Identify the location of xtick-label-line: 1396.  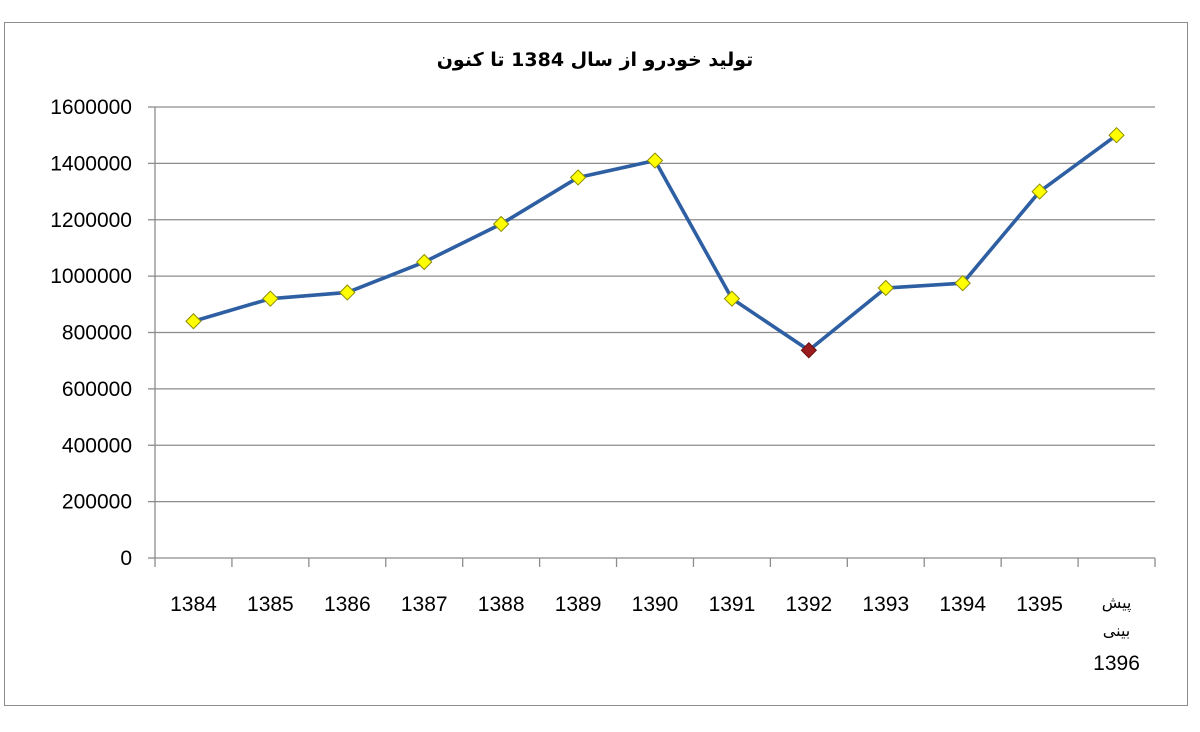
(1116, 663).